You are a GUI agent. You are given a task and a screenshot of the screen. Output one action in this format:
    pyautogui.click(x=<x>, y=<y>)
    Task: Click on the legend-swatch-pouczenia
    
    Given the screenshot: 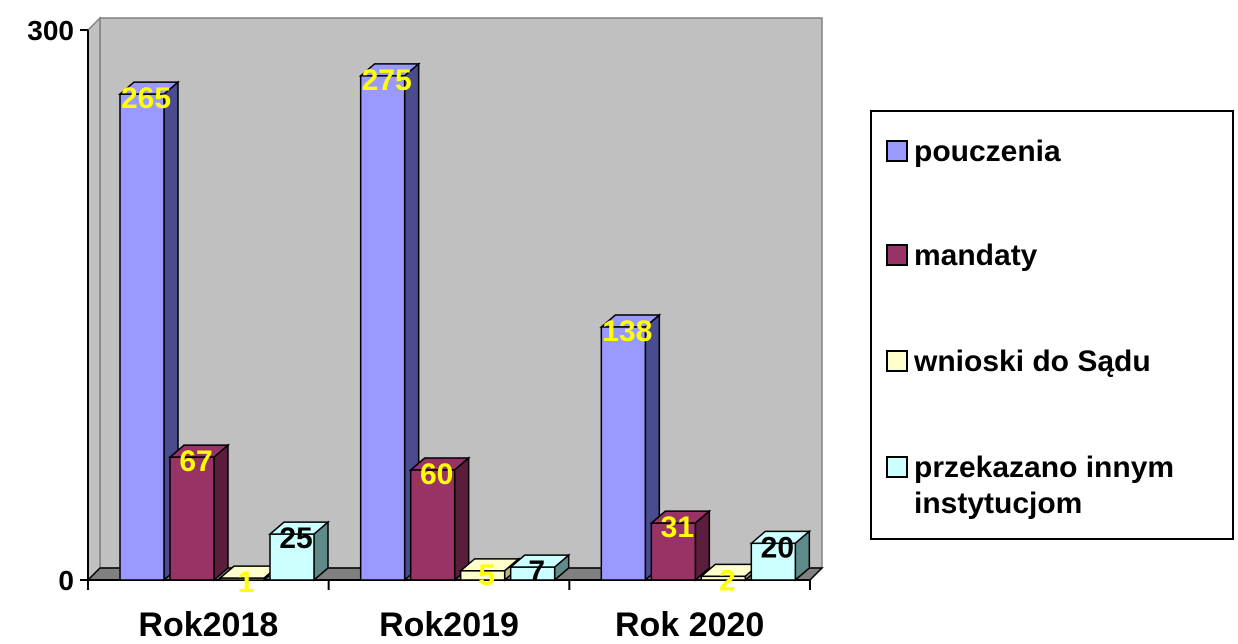 What is the action you would take?
    pyautogui.click(x=897, y=151)
    